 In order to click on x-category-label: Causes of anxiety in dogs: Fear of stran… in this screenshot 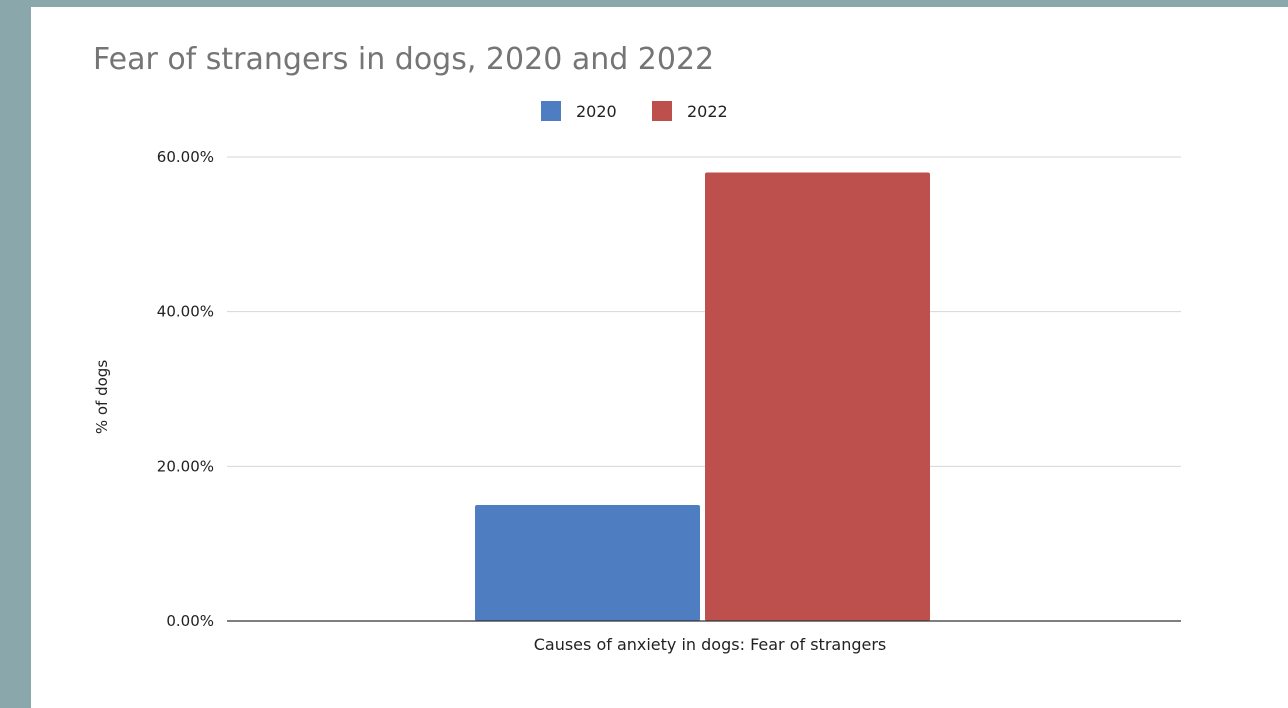, I will do `click(710, 644)`.